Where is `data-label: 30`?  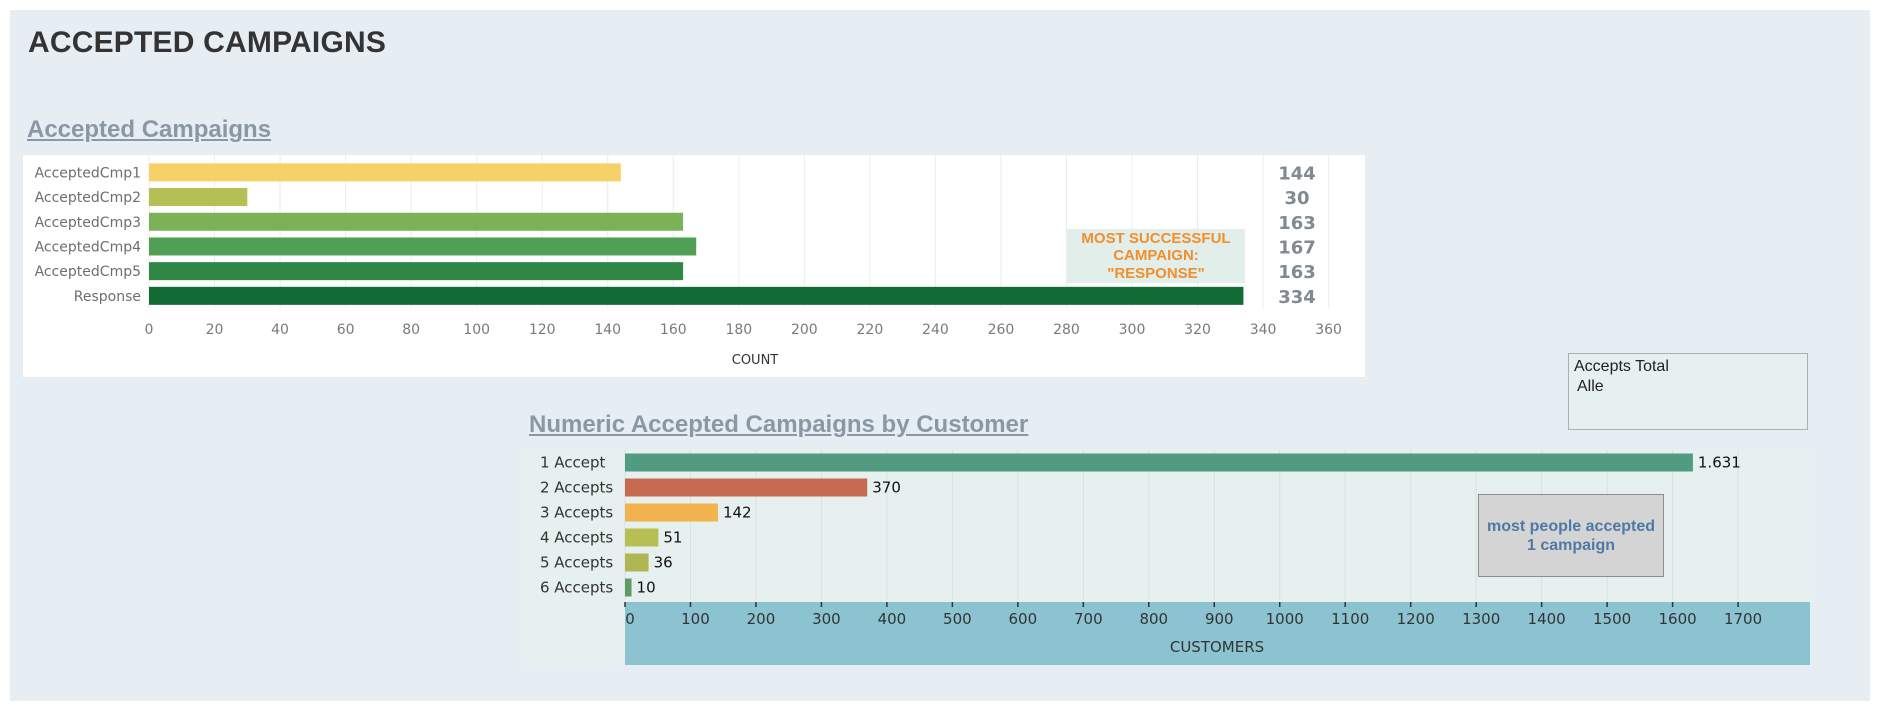
data-label: 30 is located at coordinates (1296, 198).